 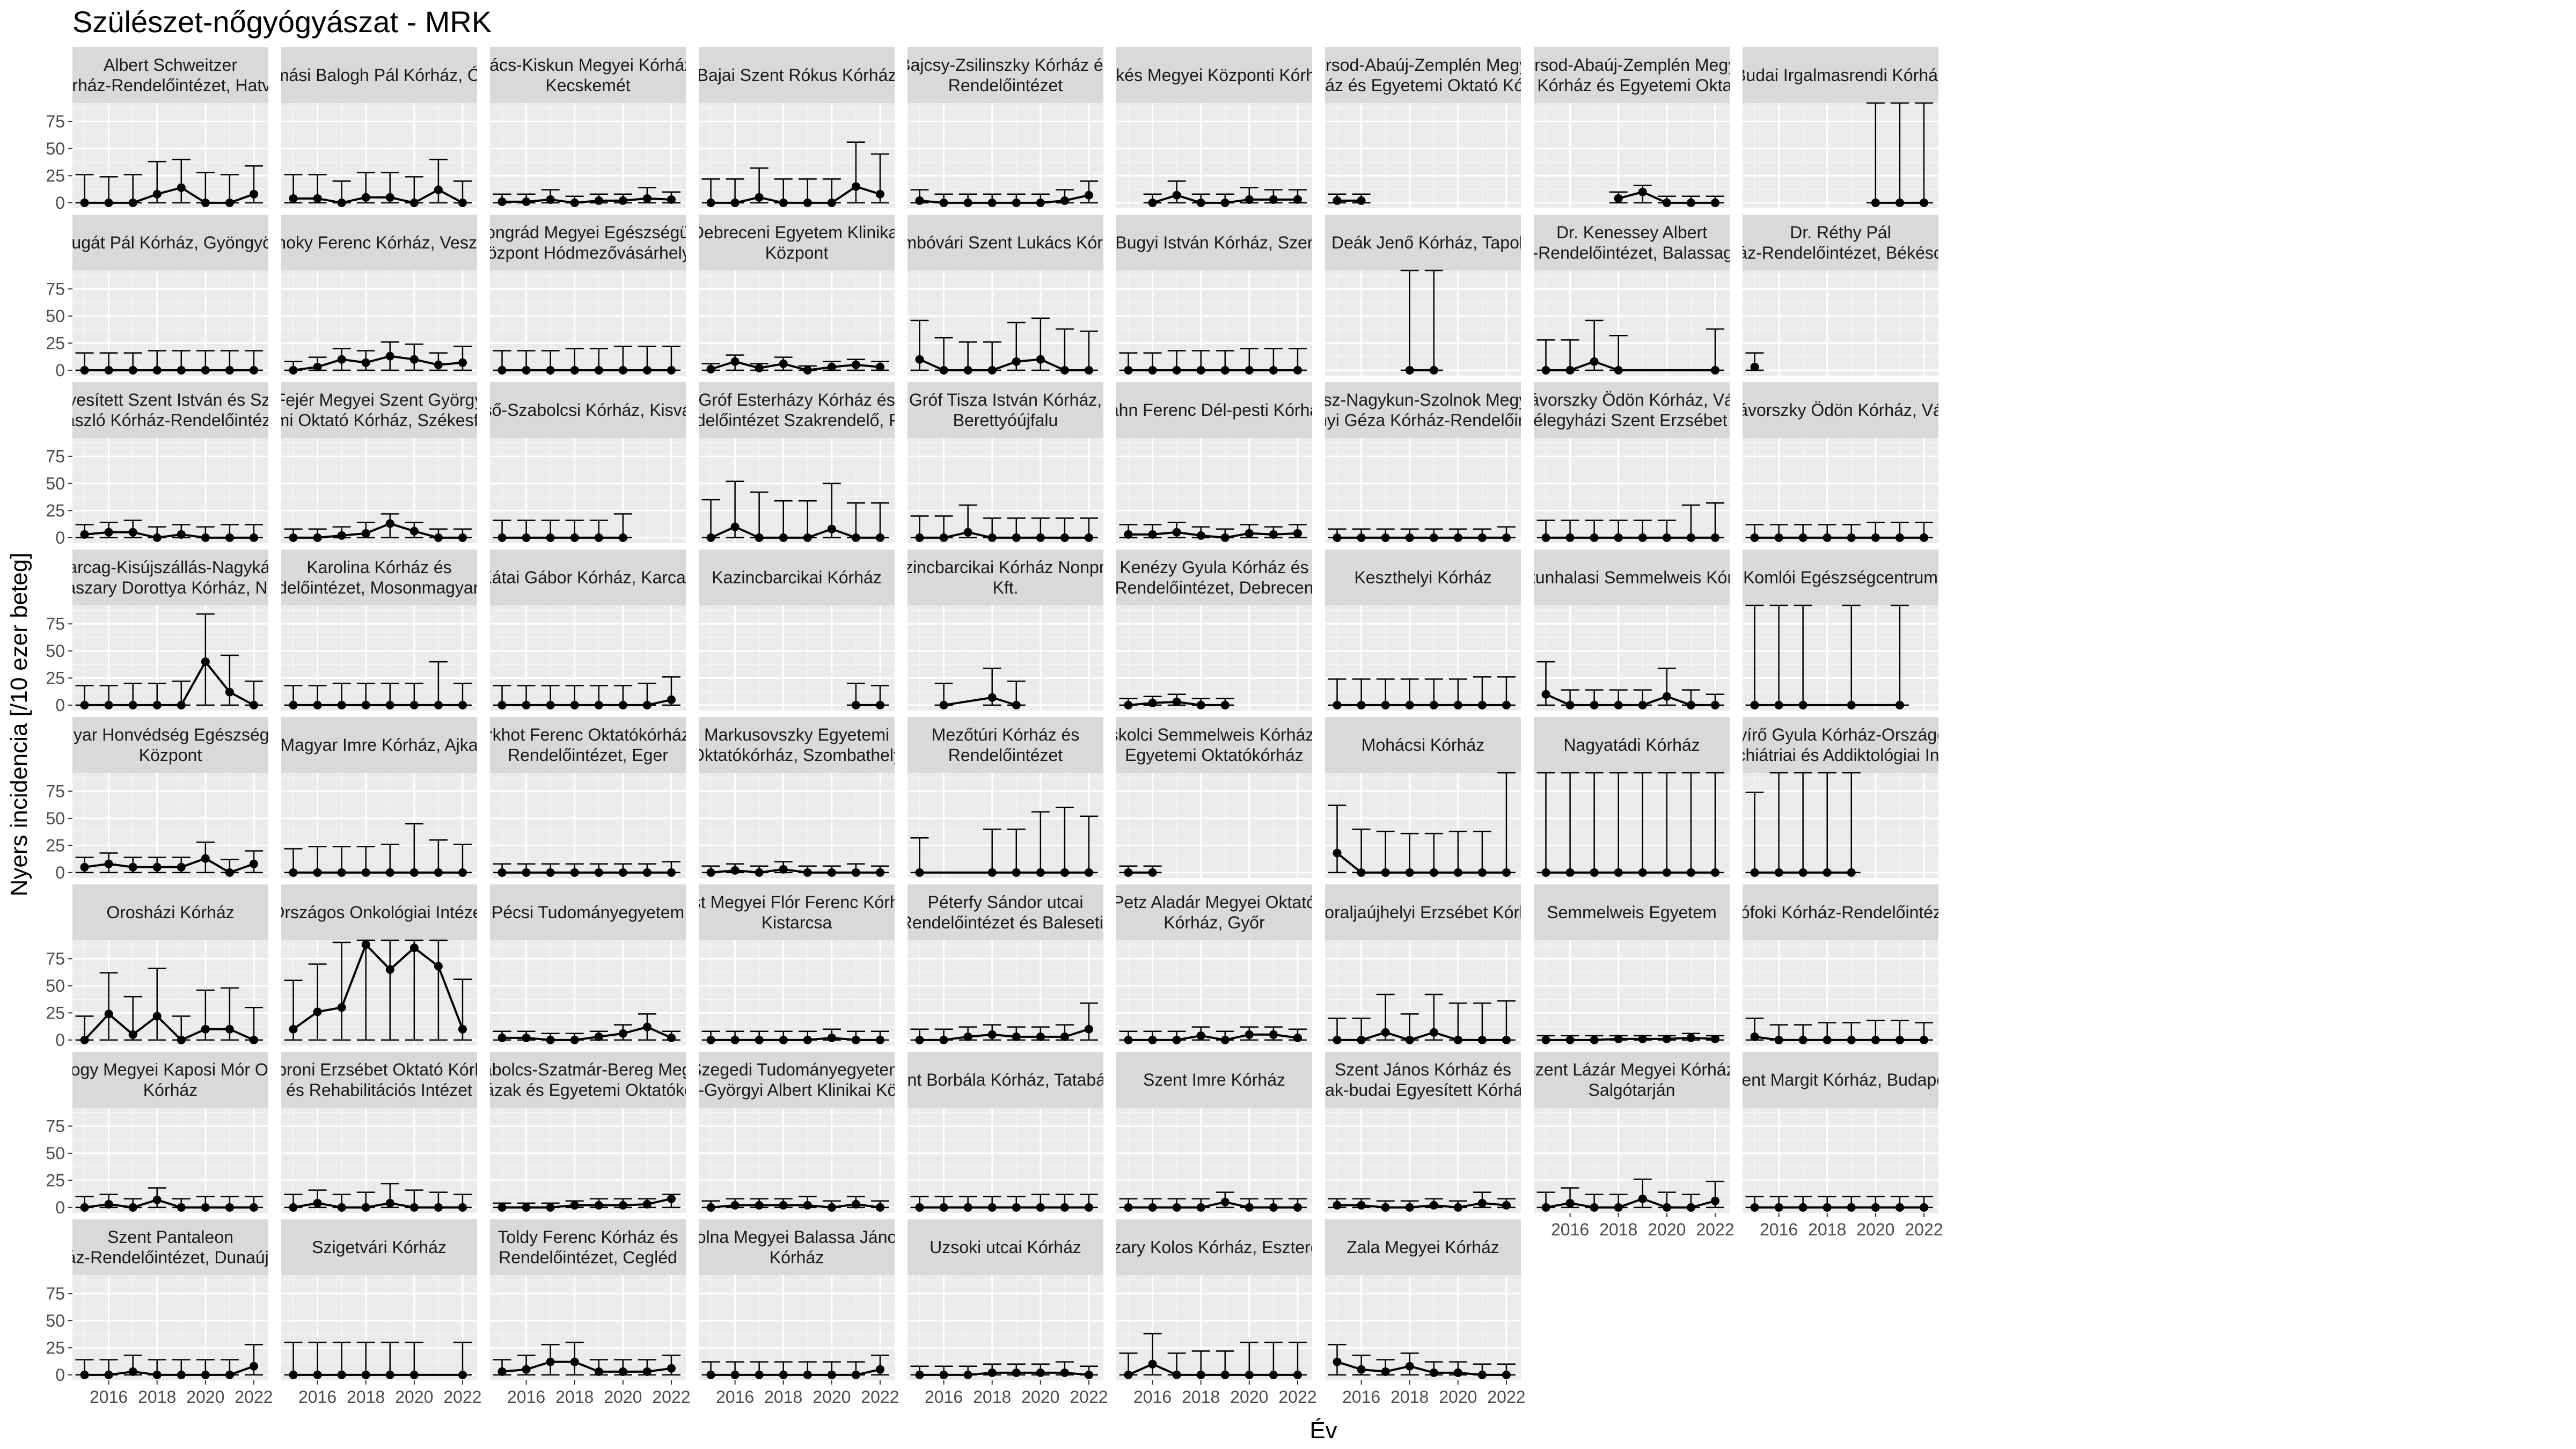 What do you see at coordinates (1423, 85) in the screenshot?
I see `panel-title: Kórház és Egyetemi Oktató Kórház` at bounding box center [1423, 85].